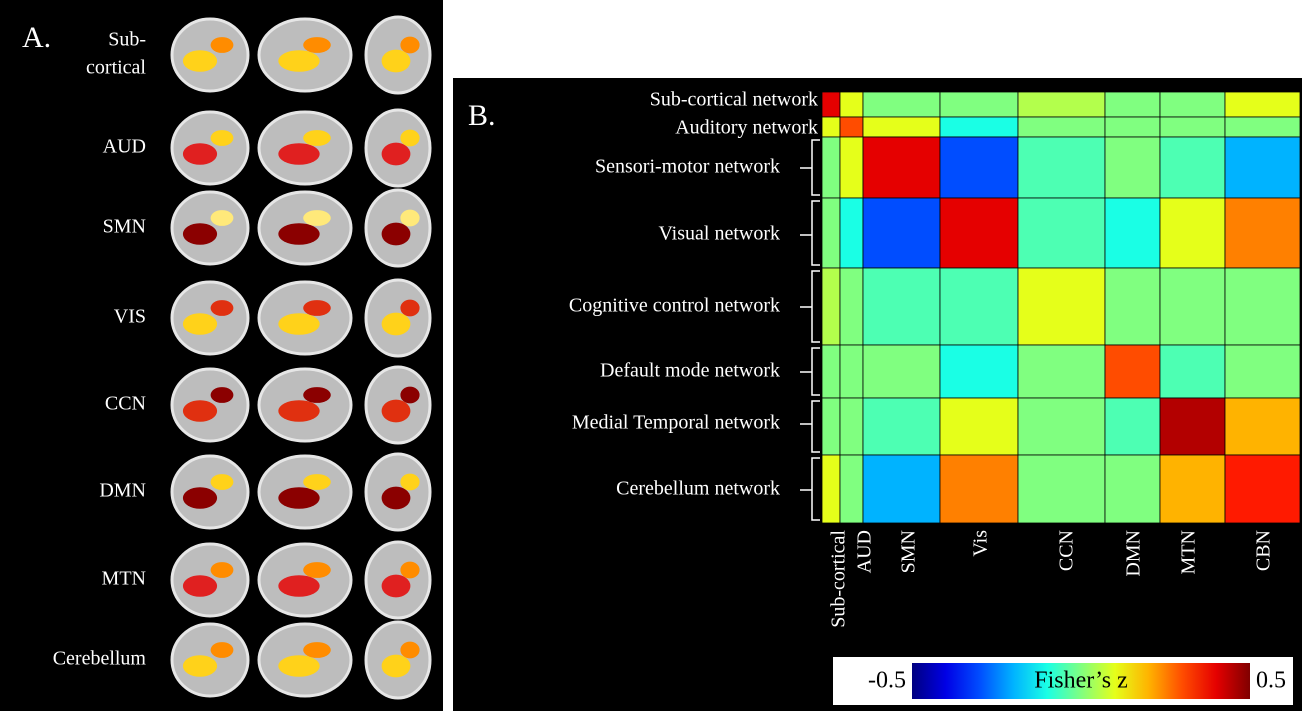  What do you see at coordinates (981, 543) in the screenshot?
I see `column-label: Vis` at bounding box center [981, 543].